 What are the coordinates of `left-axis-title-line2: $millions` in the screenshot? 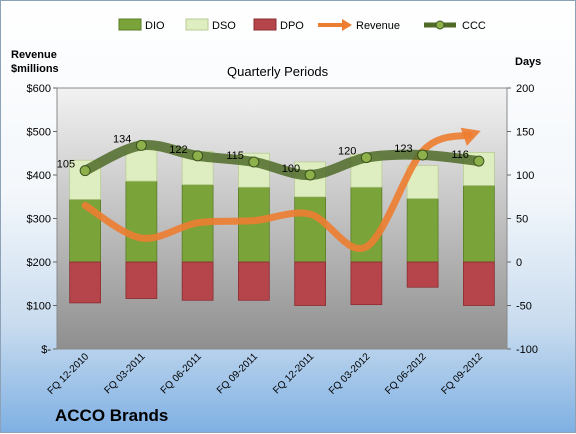 It's located at (35, 69).